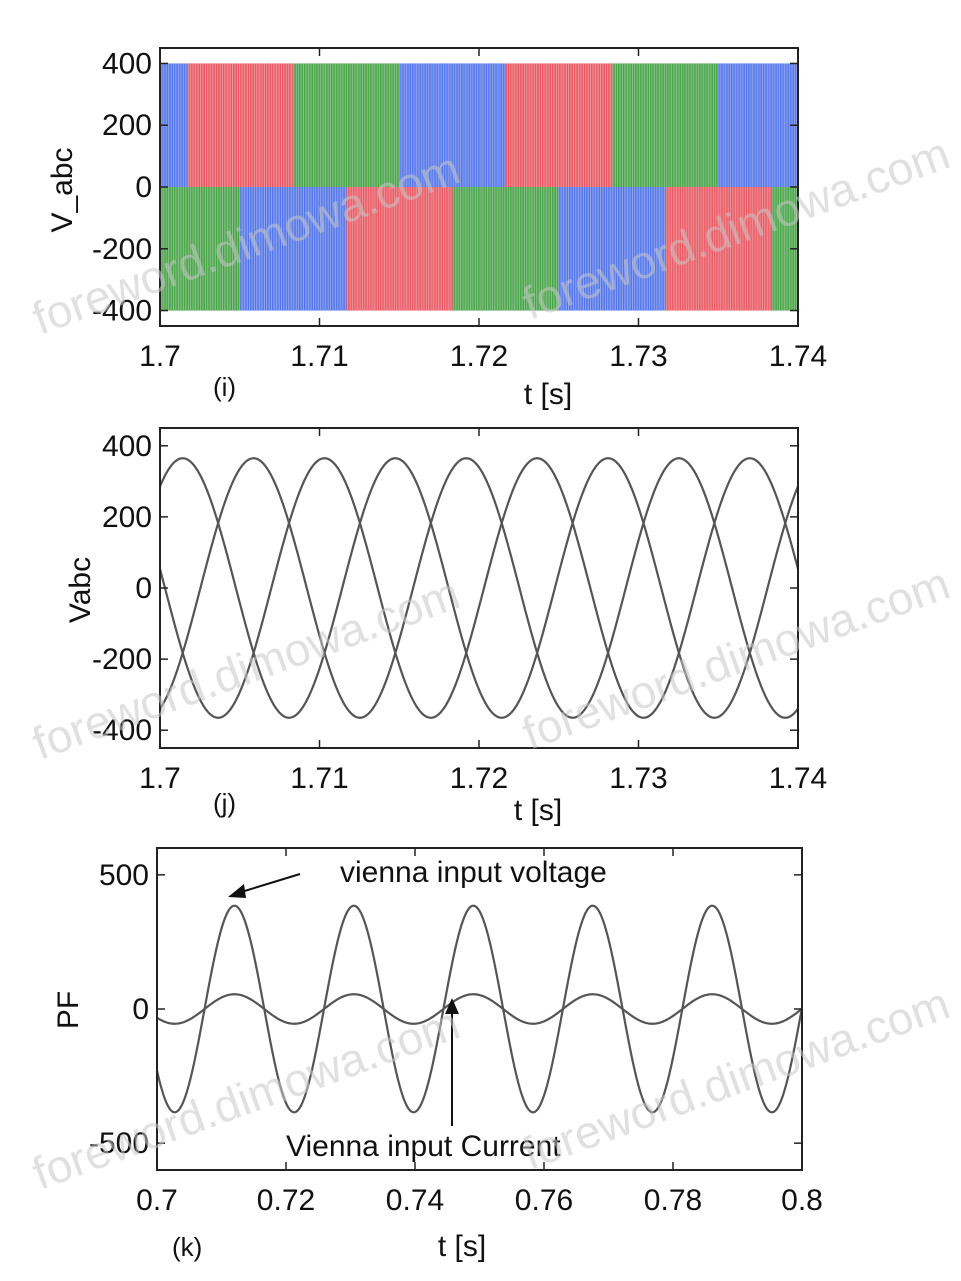  I want to click on x-tick-label: 0.7, so click(157, 1200).